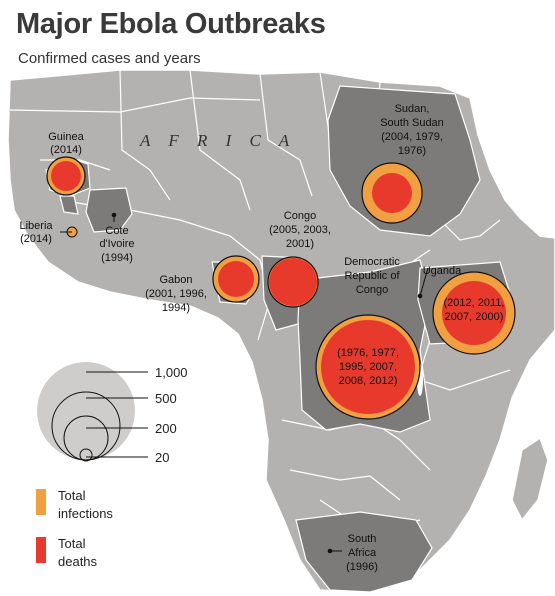 This screenshot has width=555, height=596. I want to click on drc-years-label: (1976, 1977,, so click(368, 353).